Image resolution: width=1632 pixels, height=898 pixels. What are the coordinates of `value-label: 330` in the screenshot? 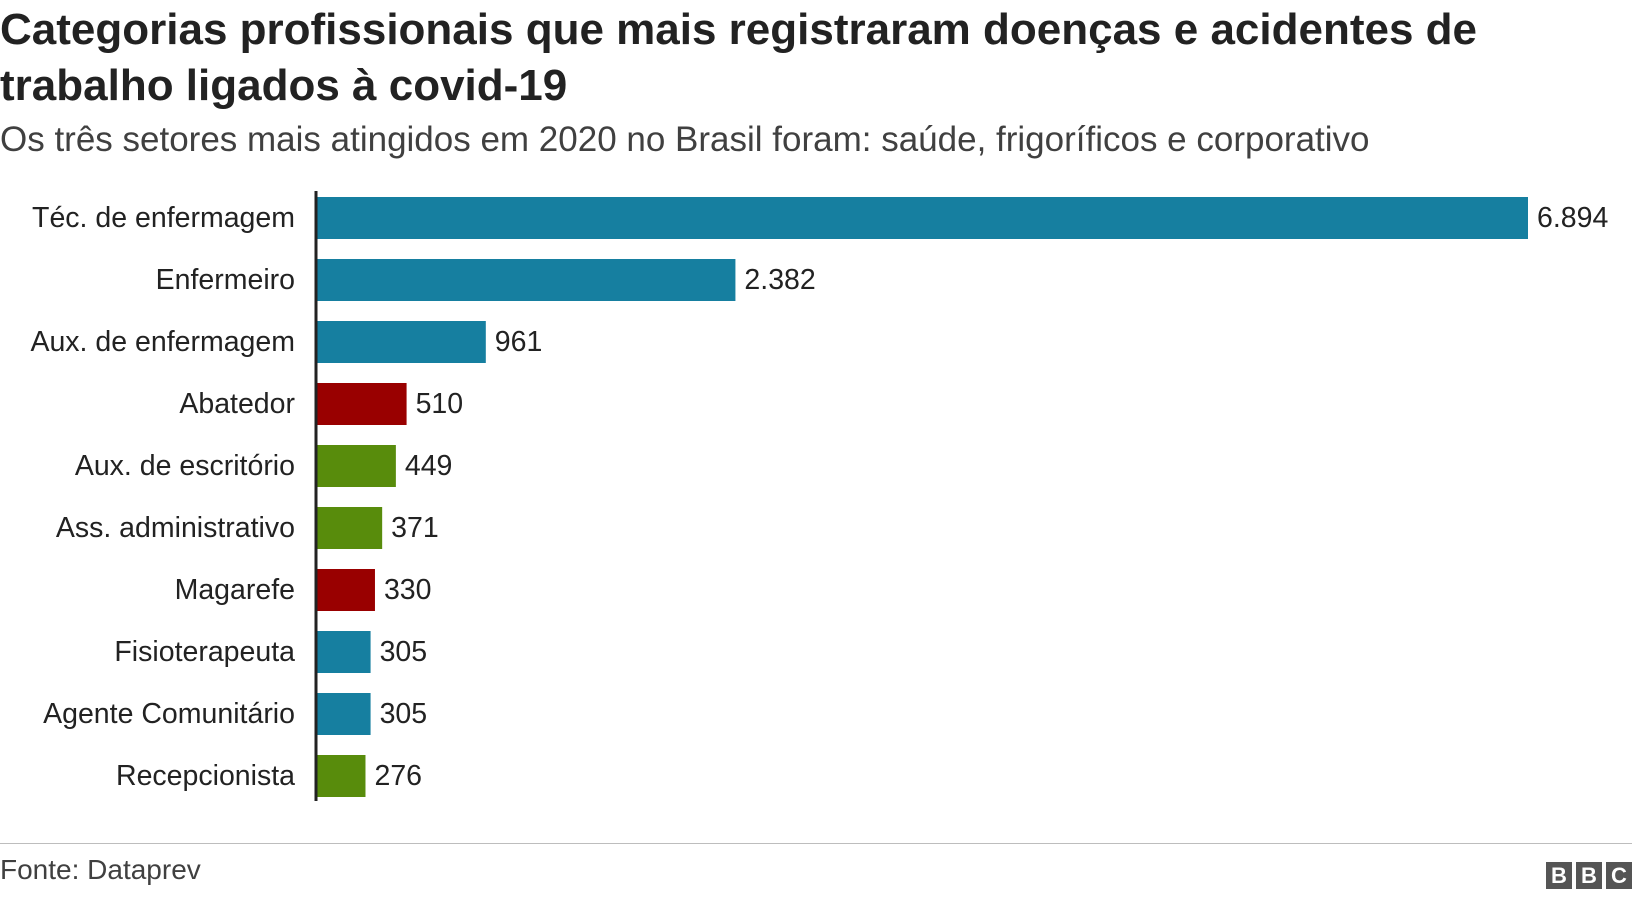 It's located at (408, 590).